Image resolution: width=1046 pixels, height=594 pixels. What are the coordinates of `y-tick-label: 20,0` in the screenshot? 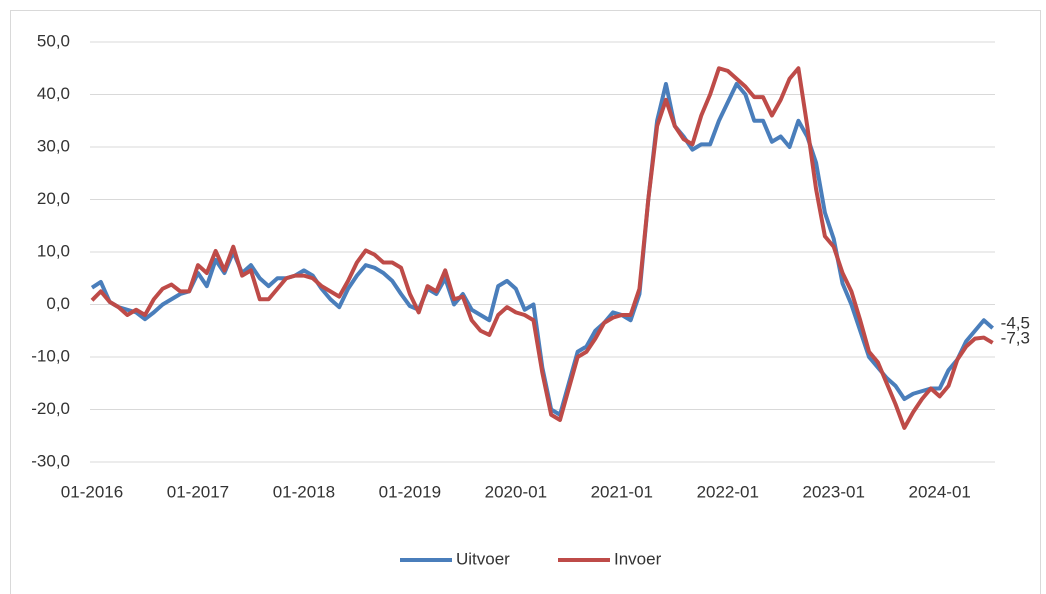 It's located at (53, 198).